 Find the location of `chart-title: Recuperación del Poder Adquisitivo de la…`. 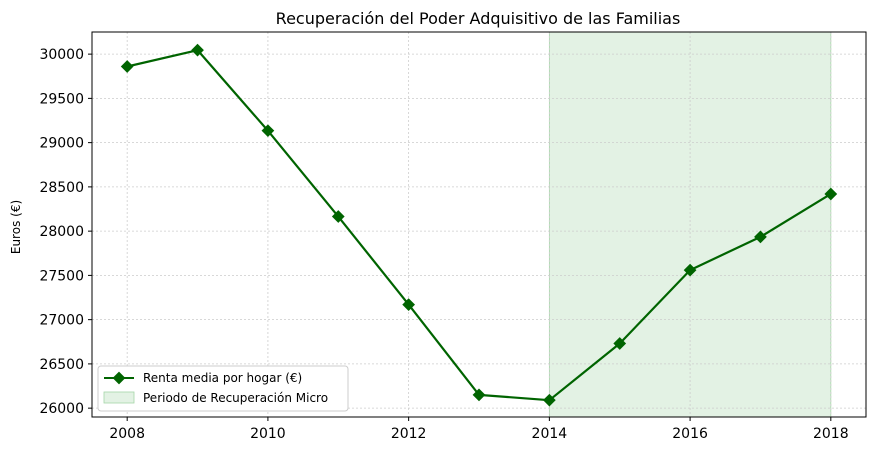

chart-title: Recuperación del Poder Adquisitivo de la… is located at coordinates (478, 18).